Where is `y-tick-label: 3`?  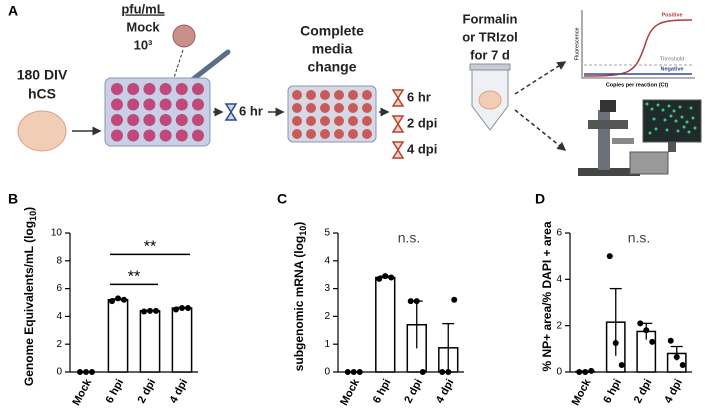 y-tick-label: 3 is located at coordinates (327, 288).